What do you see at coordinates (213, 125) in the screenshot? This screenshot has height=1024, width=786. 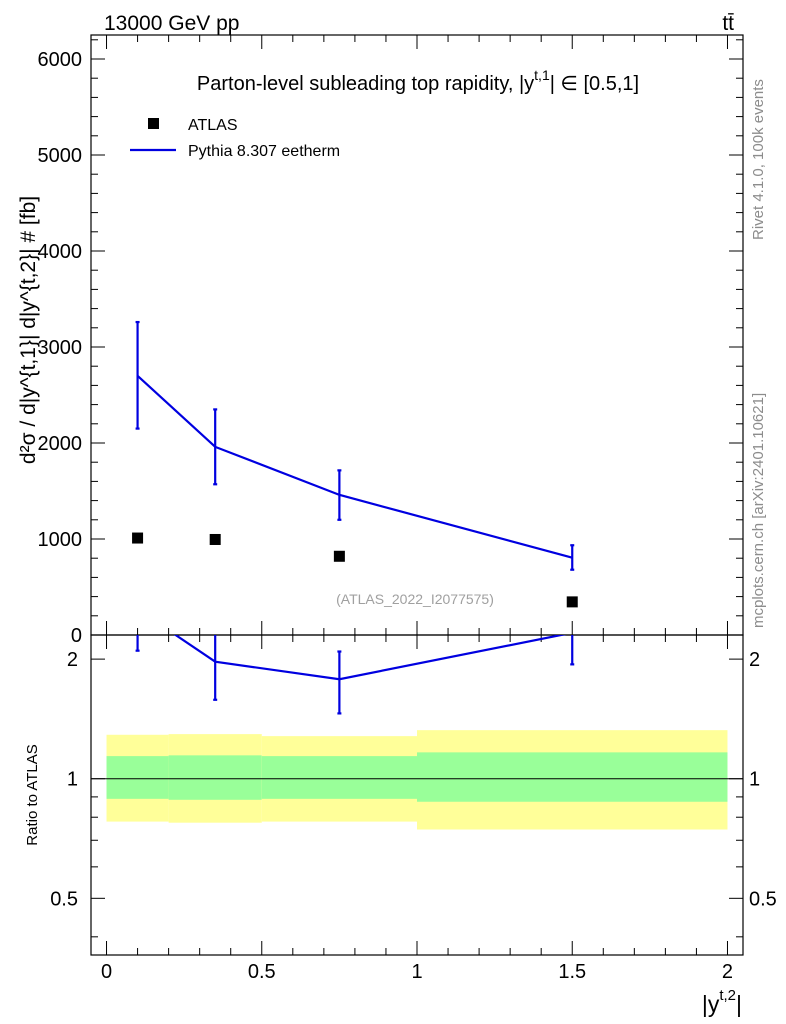 I see `legend-atlas-label: ATLAS` at bounding box center [213, 125].